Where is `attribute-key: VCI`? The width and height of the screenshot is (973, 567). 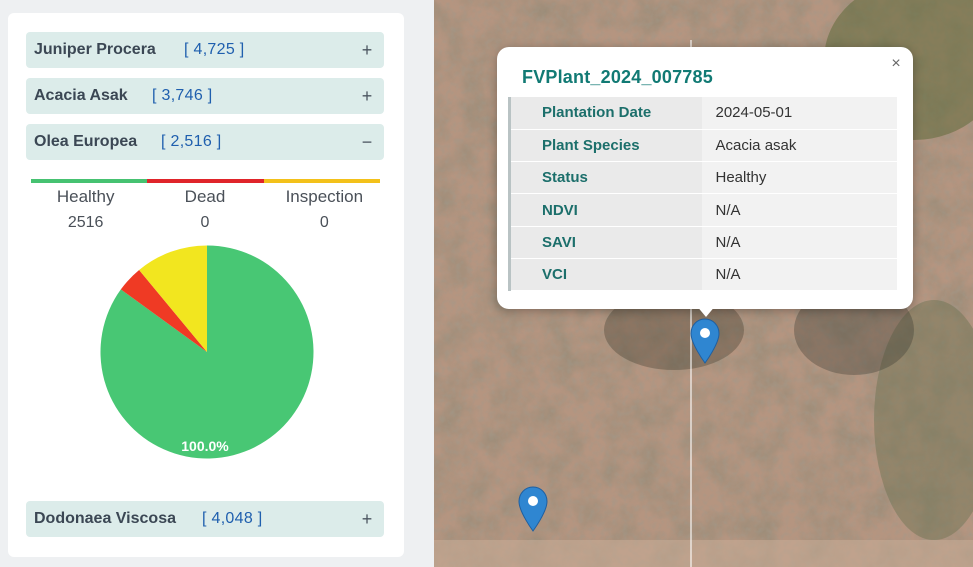 attribute-key: VCI is located at coordinates (605, 275).